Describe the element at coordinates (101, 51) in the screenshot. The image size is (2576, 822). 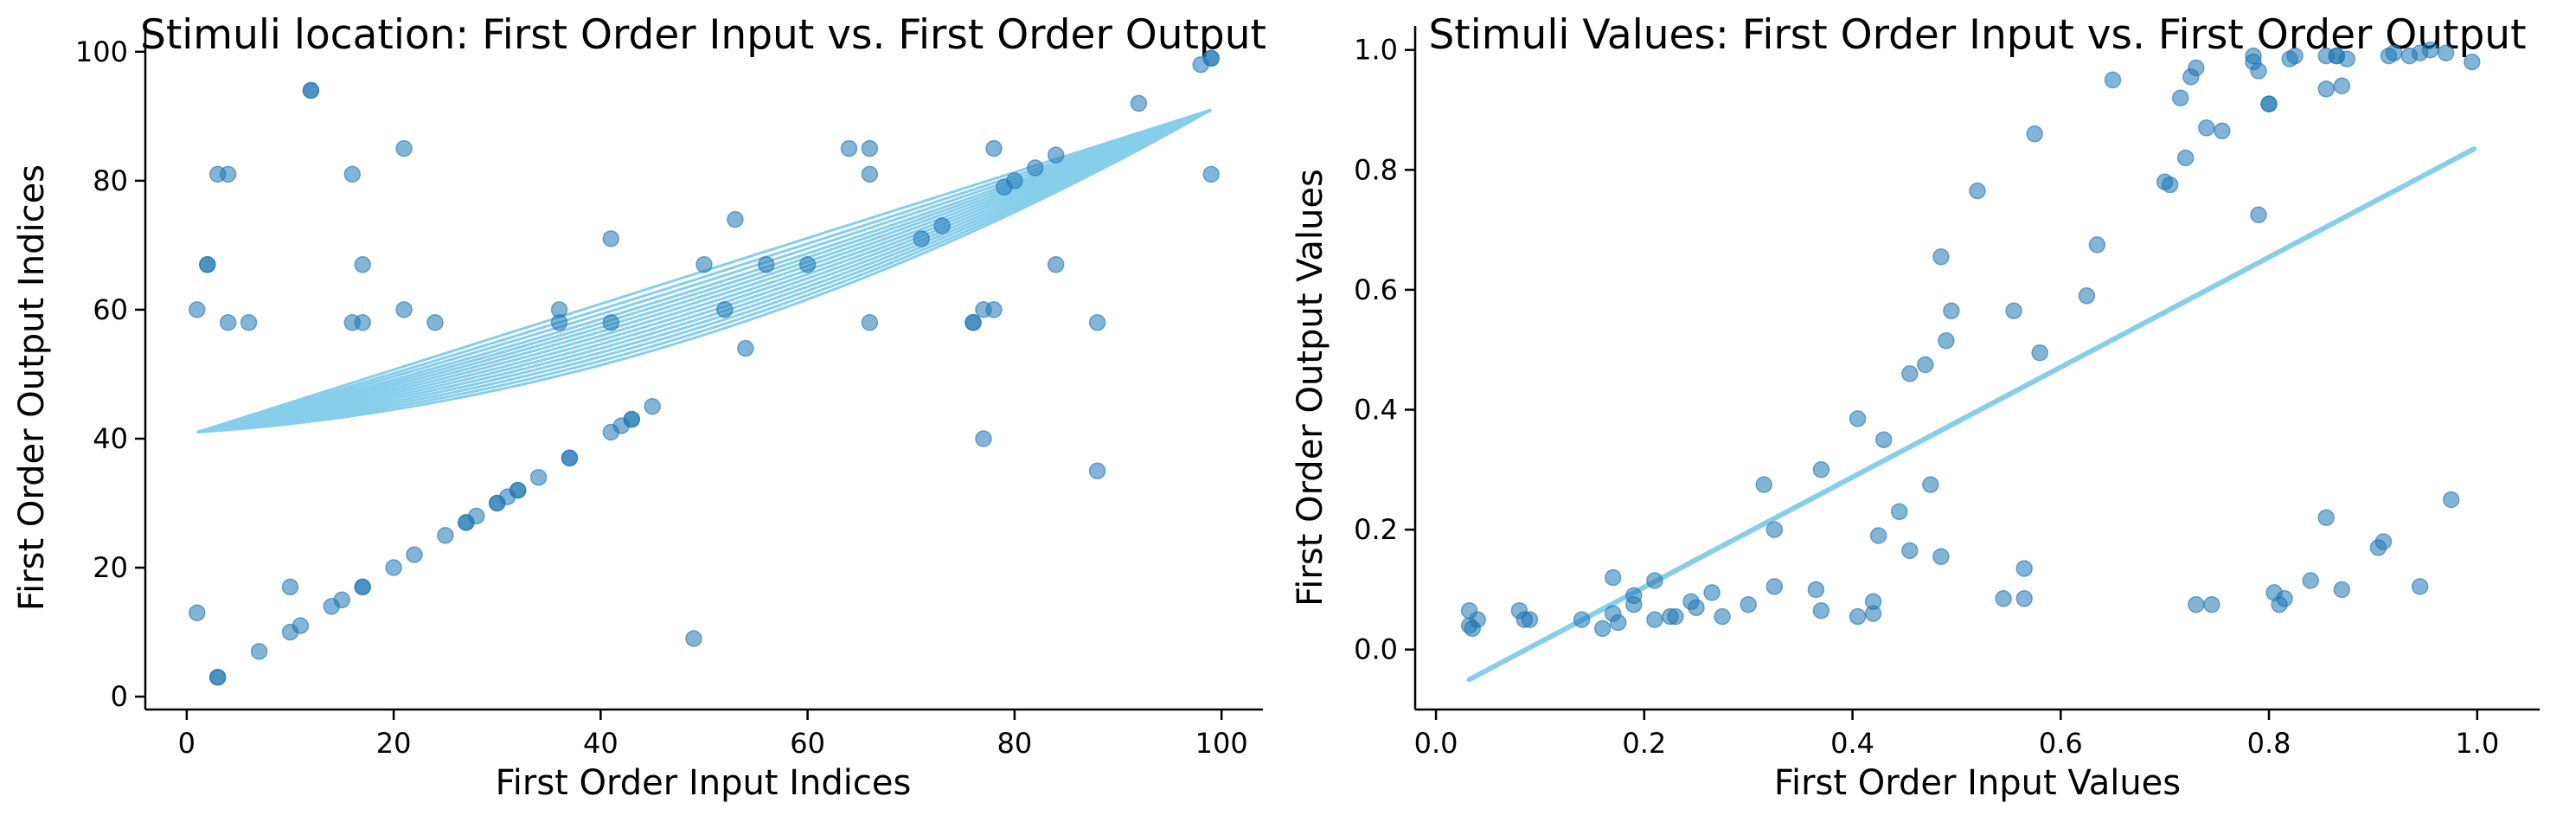
I see `y-tick-label: 100` at that location.